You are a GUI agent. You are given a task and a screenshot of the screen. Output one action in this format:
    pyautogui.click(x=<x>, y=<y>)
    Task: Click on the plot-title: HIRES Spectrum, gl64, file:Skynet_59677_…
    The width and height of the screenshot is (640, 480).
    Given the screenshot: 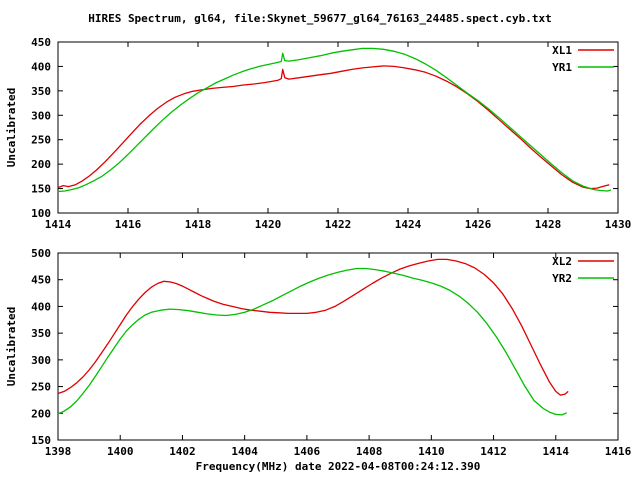 What is the action you would take?
    pyautogui.click(x=320, y=18)
    